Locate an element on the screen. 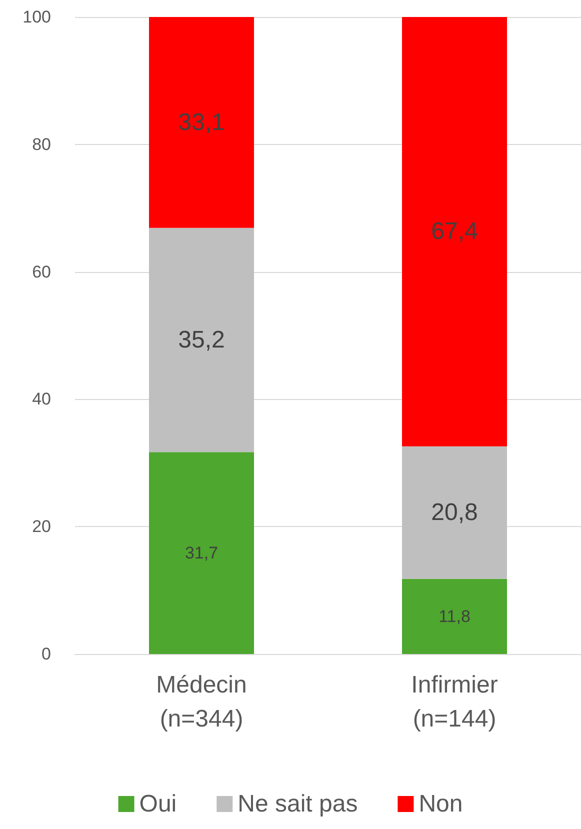 This screenshot has width=581, height=829. data-label: 20,8 is located at coordinates (454, 512).